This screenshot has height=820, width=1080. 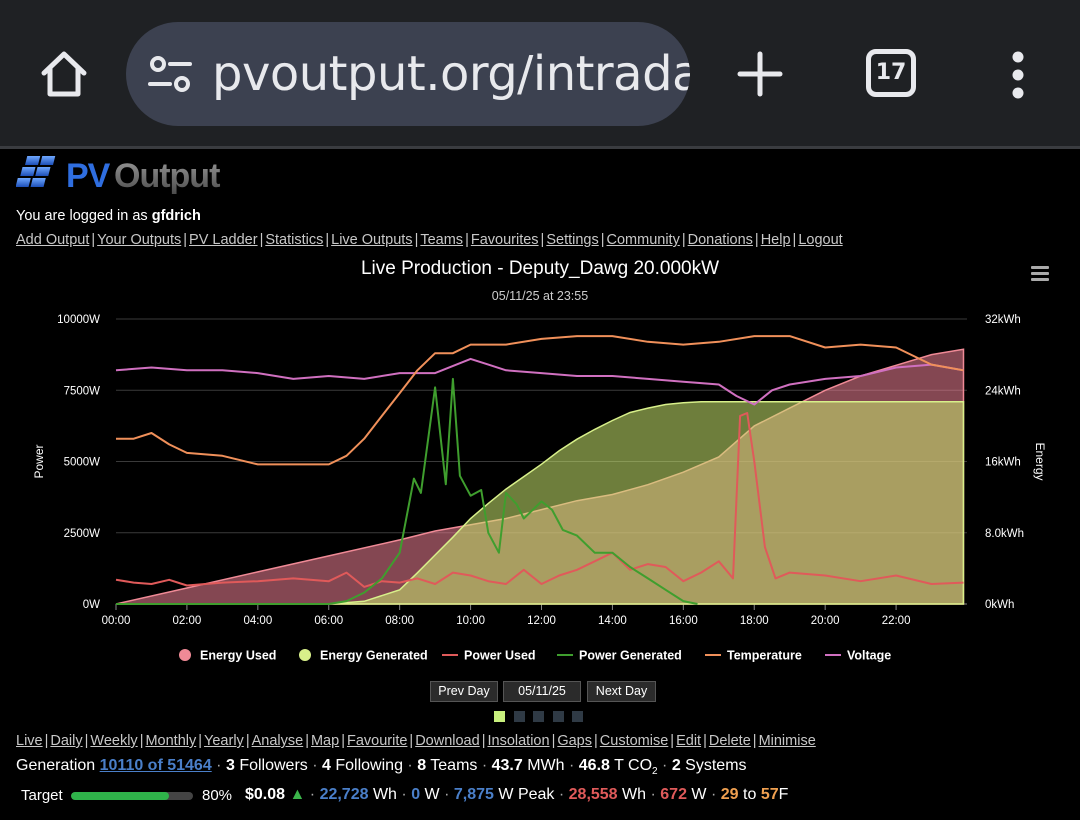 I want to click on system-nav-link-map: Map, so click(x=325, y=741).